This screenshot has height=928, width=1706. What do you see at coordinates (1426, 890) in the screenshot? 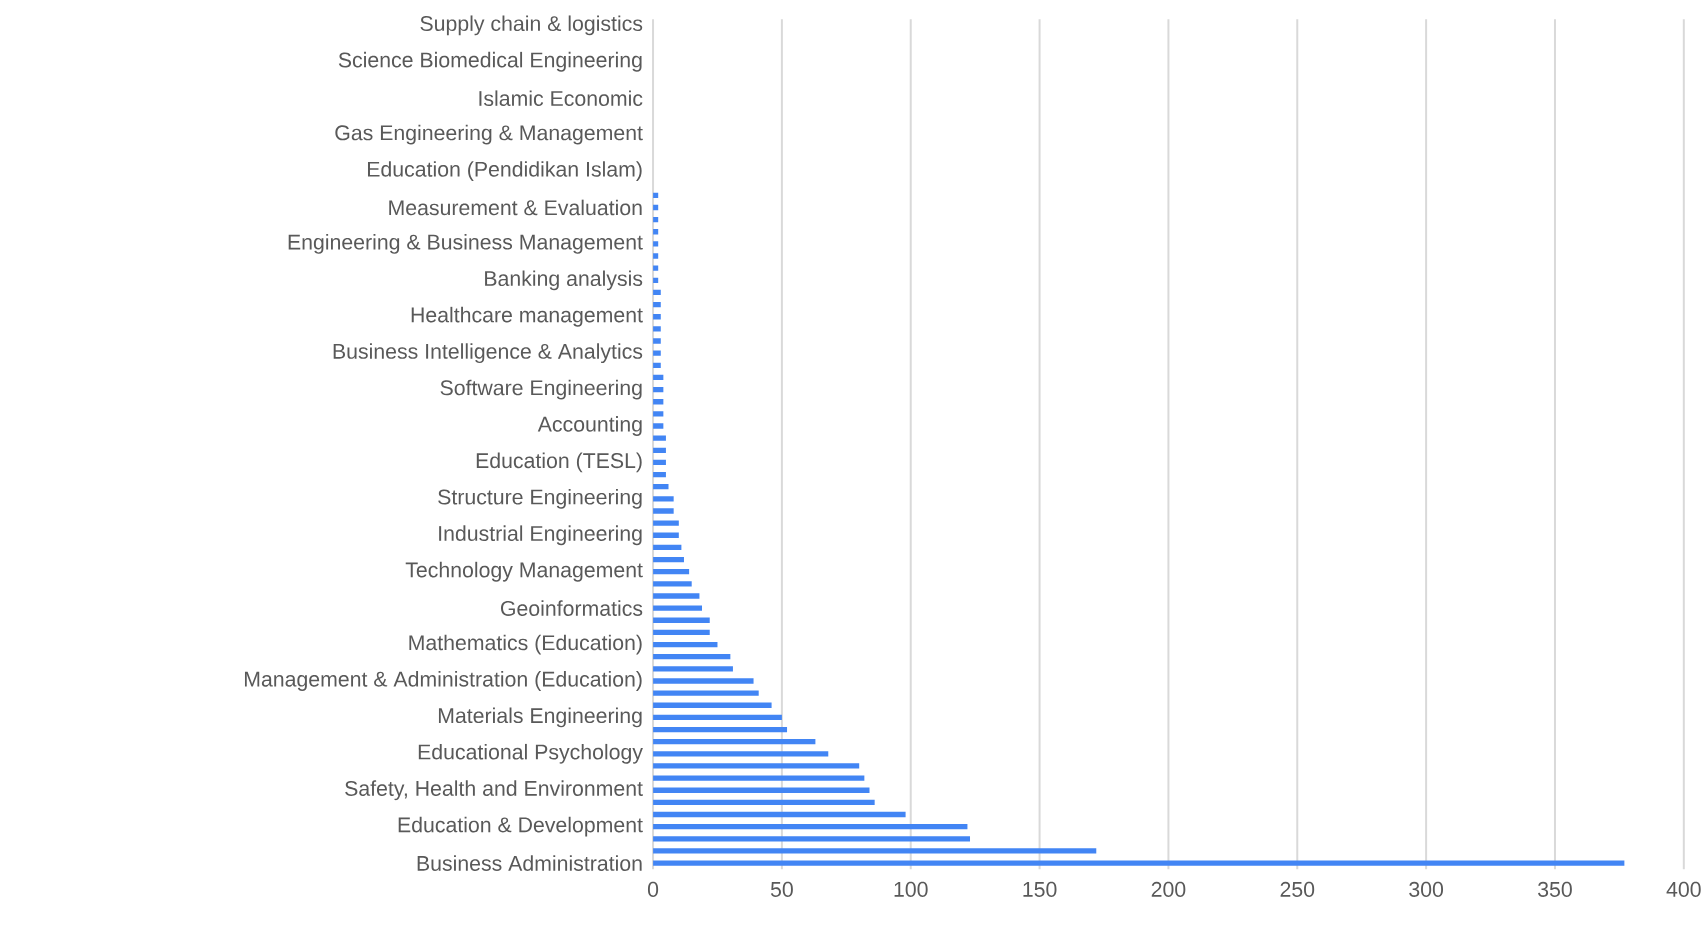
I see `x-tick-label: 300` at bounding box center [1426, 890].